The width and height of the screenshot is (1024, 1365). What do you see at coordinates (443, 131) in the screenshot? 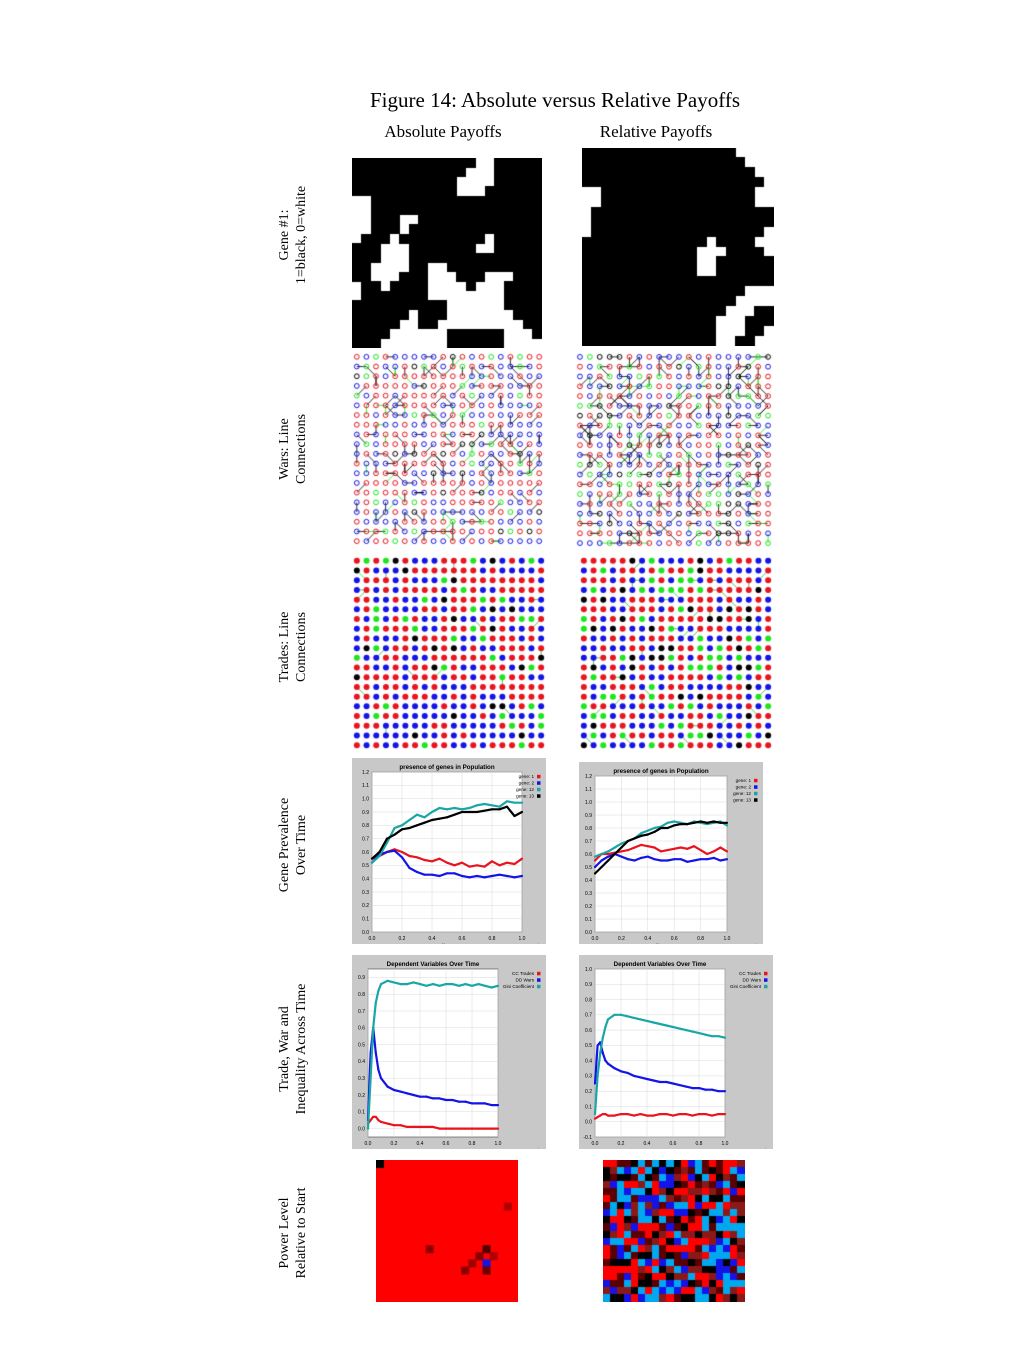
I see `column-title-absolute: Absolute Payoffs` at bounding box center [443, 131].